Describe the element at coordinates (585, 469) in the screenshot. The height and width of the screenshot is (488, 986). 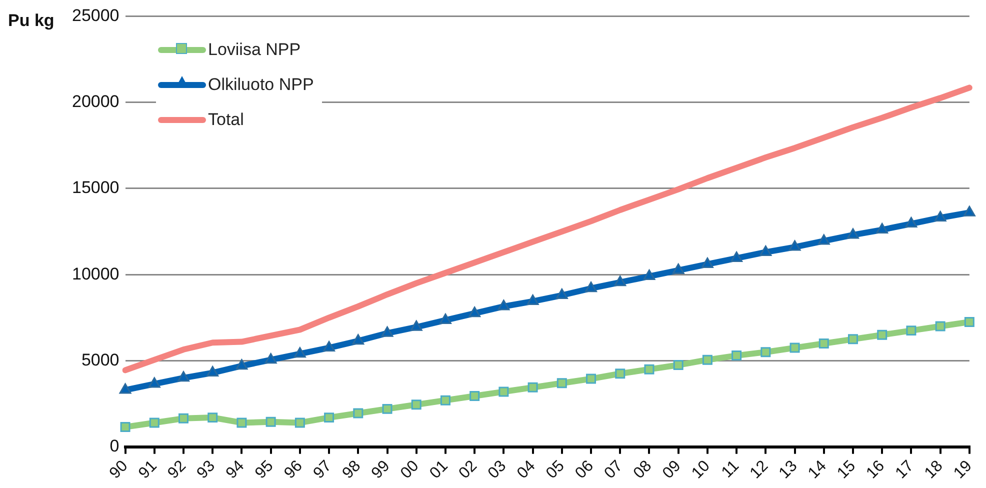
I see `x-tick-label: 06` at that location.